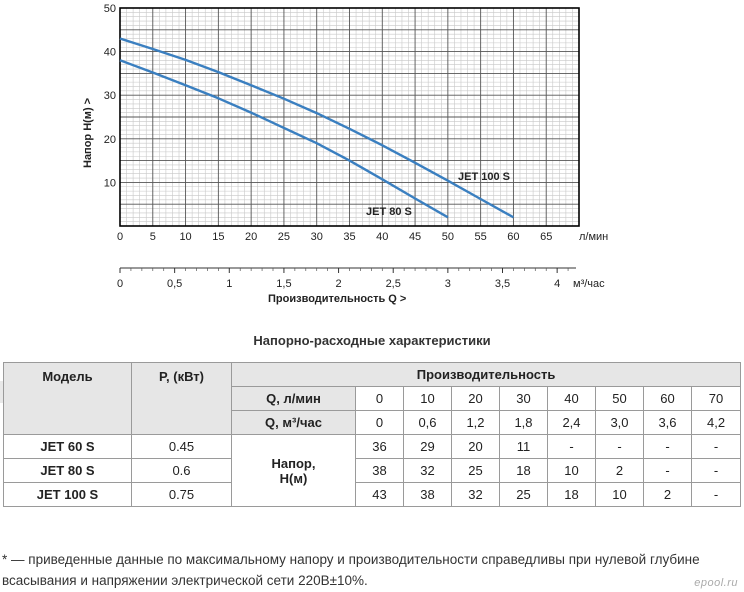 Image resolution: width=744 pixels, height=592 pixels. Describe the element at coordinates (716, 422) in the screenshot. I see `q-m3-cell: 4,2` at that location.